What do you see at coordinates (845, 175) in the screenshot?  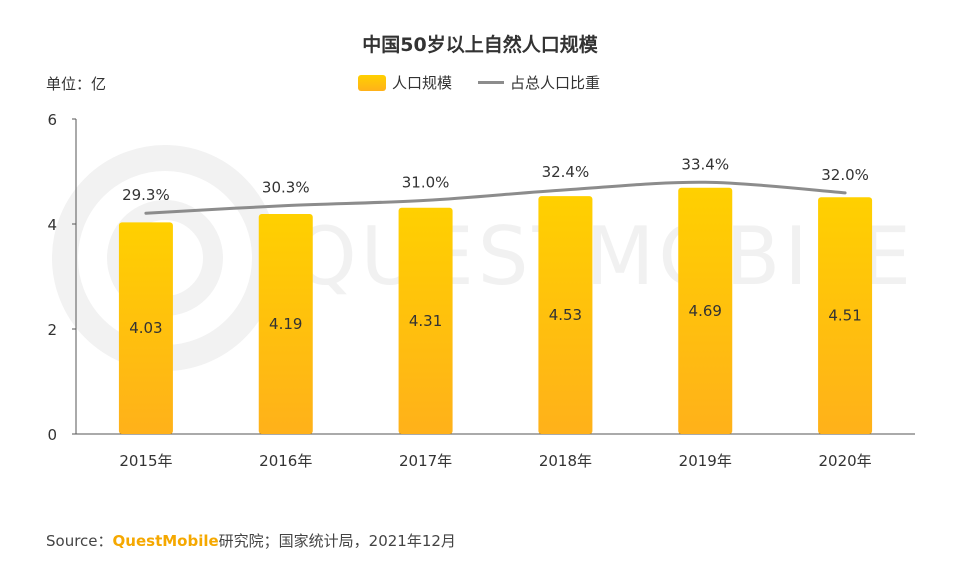 I see `line-value-label: 32.0%` at bounding box center [845, 175].